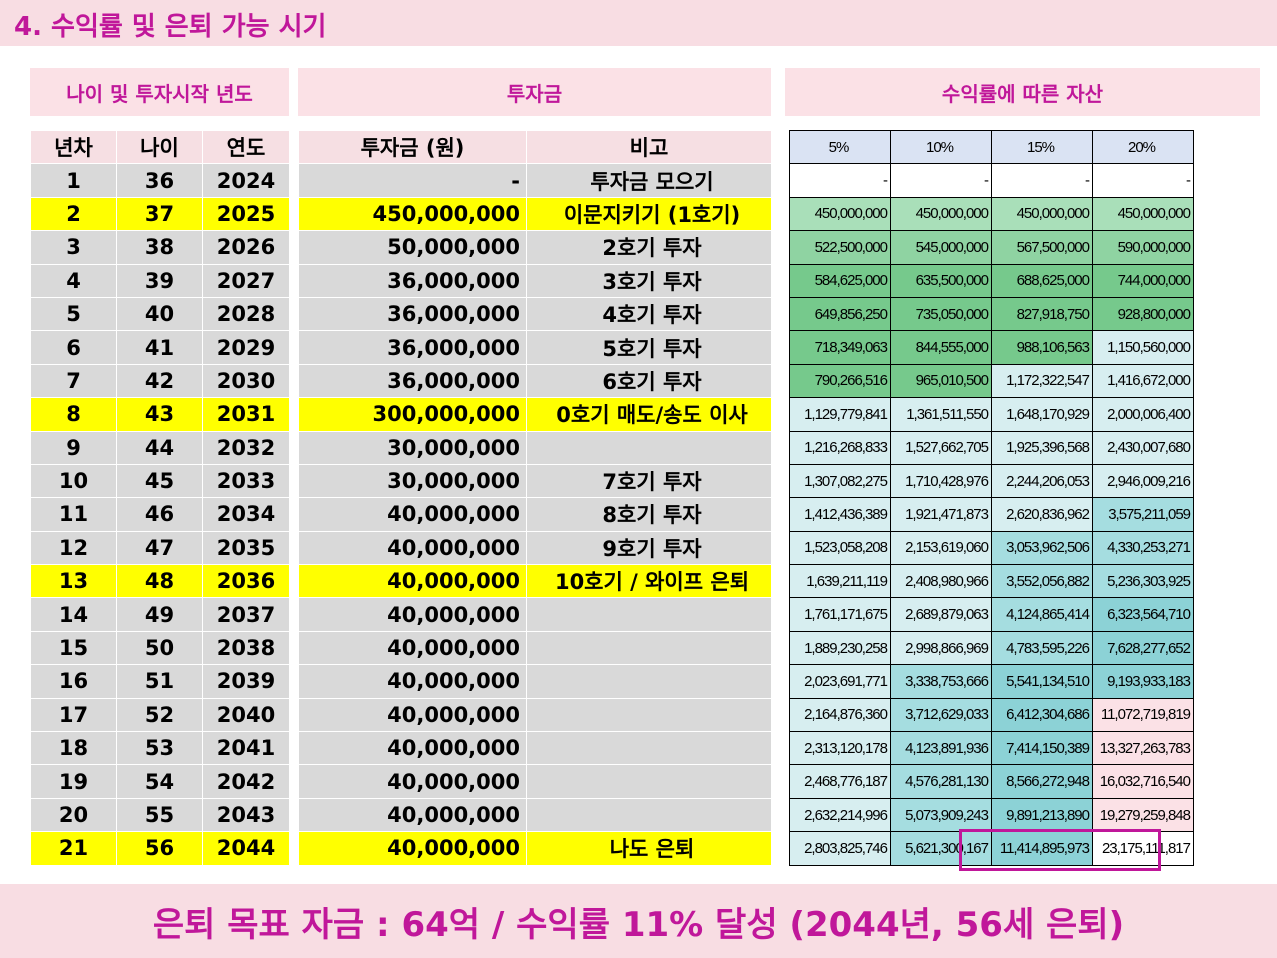 Image resolution: width=1277 pixels, height=958 pixels. I want to click on section-header-investment: 투자금, so click(534, 92).